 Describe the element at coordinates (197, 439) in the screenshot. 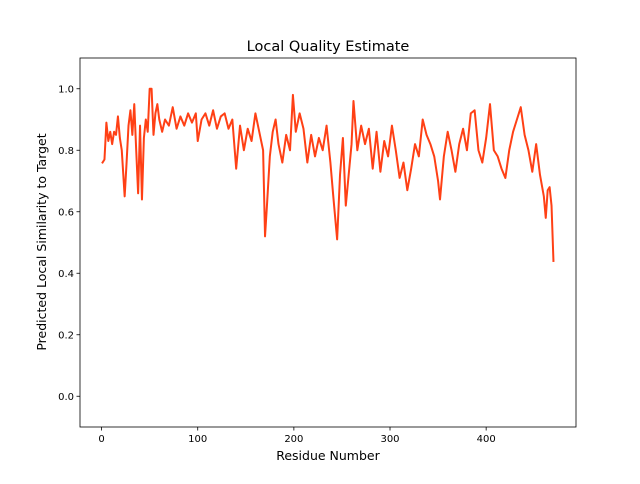

I see `x-tick-label: 100` at that location.